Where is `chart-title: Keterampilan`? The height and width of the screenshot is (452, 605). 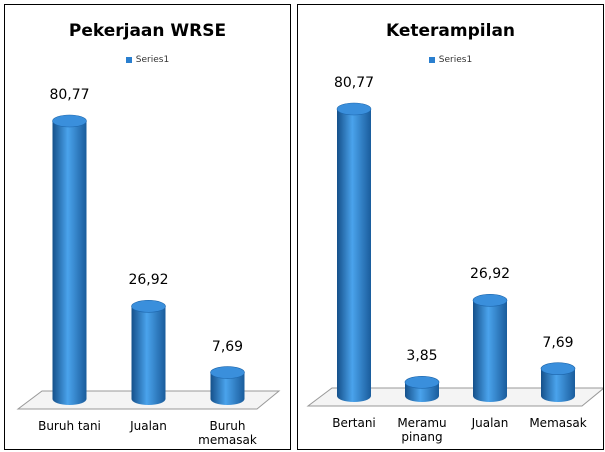
chart-title: Keterampilan is located at coordinates (450, 31).